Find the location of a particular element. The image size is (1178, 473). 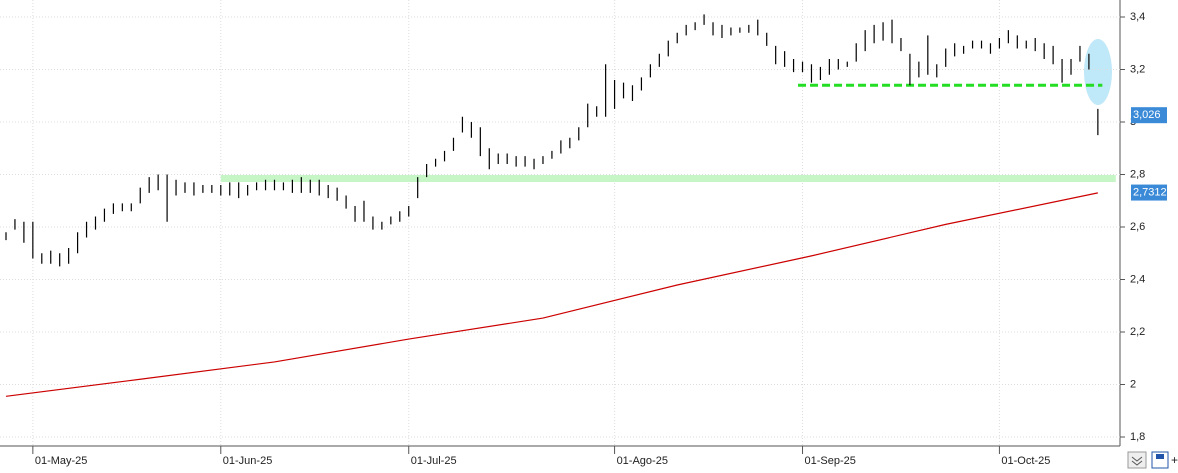

button is located at coordinates (1137, 460).